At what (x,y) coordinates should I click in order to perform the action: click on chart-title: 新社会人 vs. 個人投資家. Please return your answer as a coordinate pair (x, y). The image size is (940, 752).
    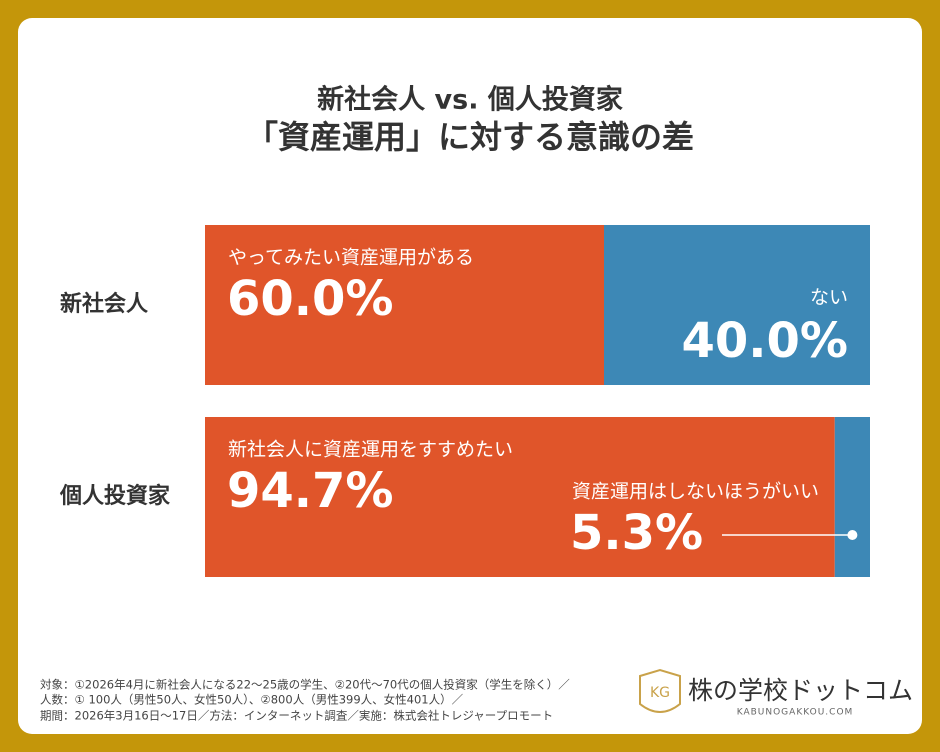
    Looking at the image, I should click on (470, 100).